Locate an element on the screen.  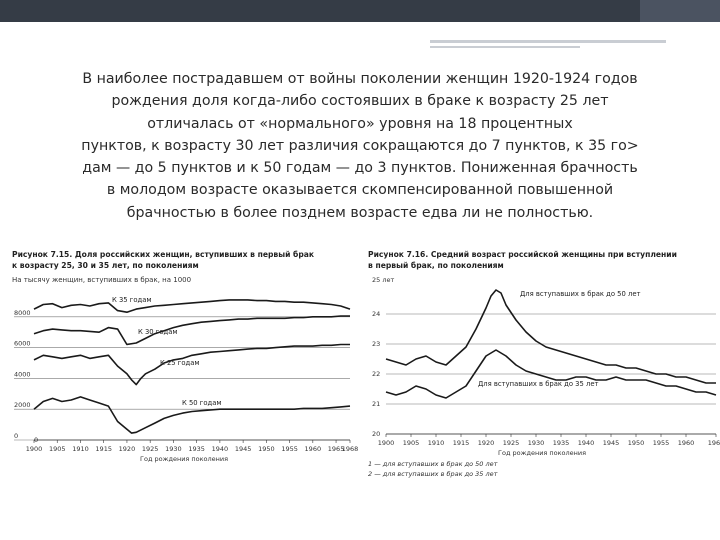
series-label: Для вступавших в брак до 35 лет is located at coordinates (538, 384).